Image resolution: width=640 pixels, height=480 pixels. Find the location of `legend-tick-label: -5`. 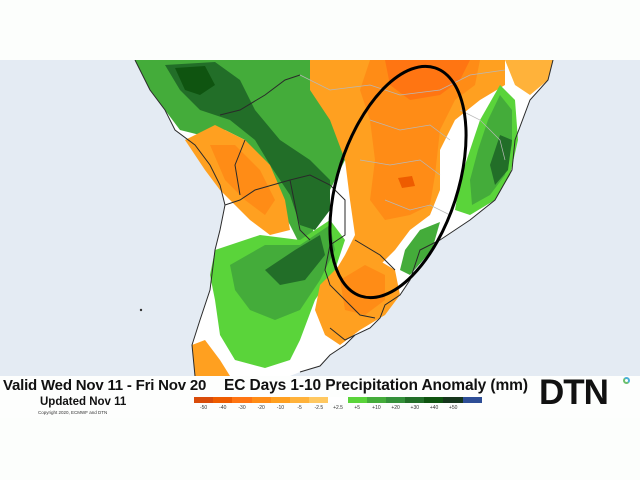

legend-tick-label: -5 is located at coordinates (299, 408).